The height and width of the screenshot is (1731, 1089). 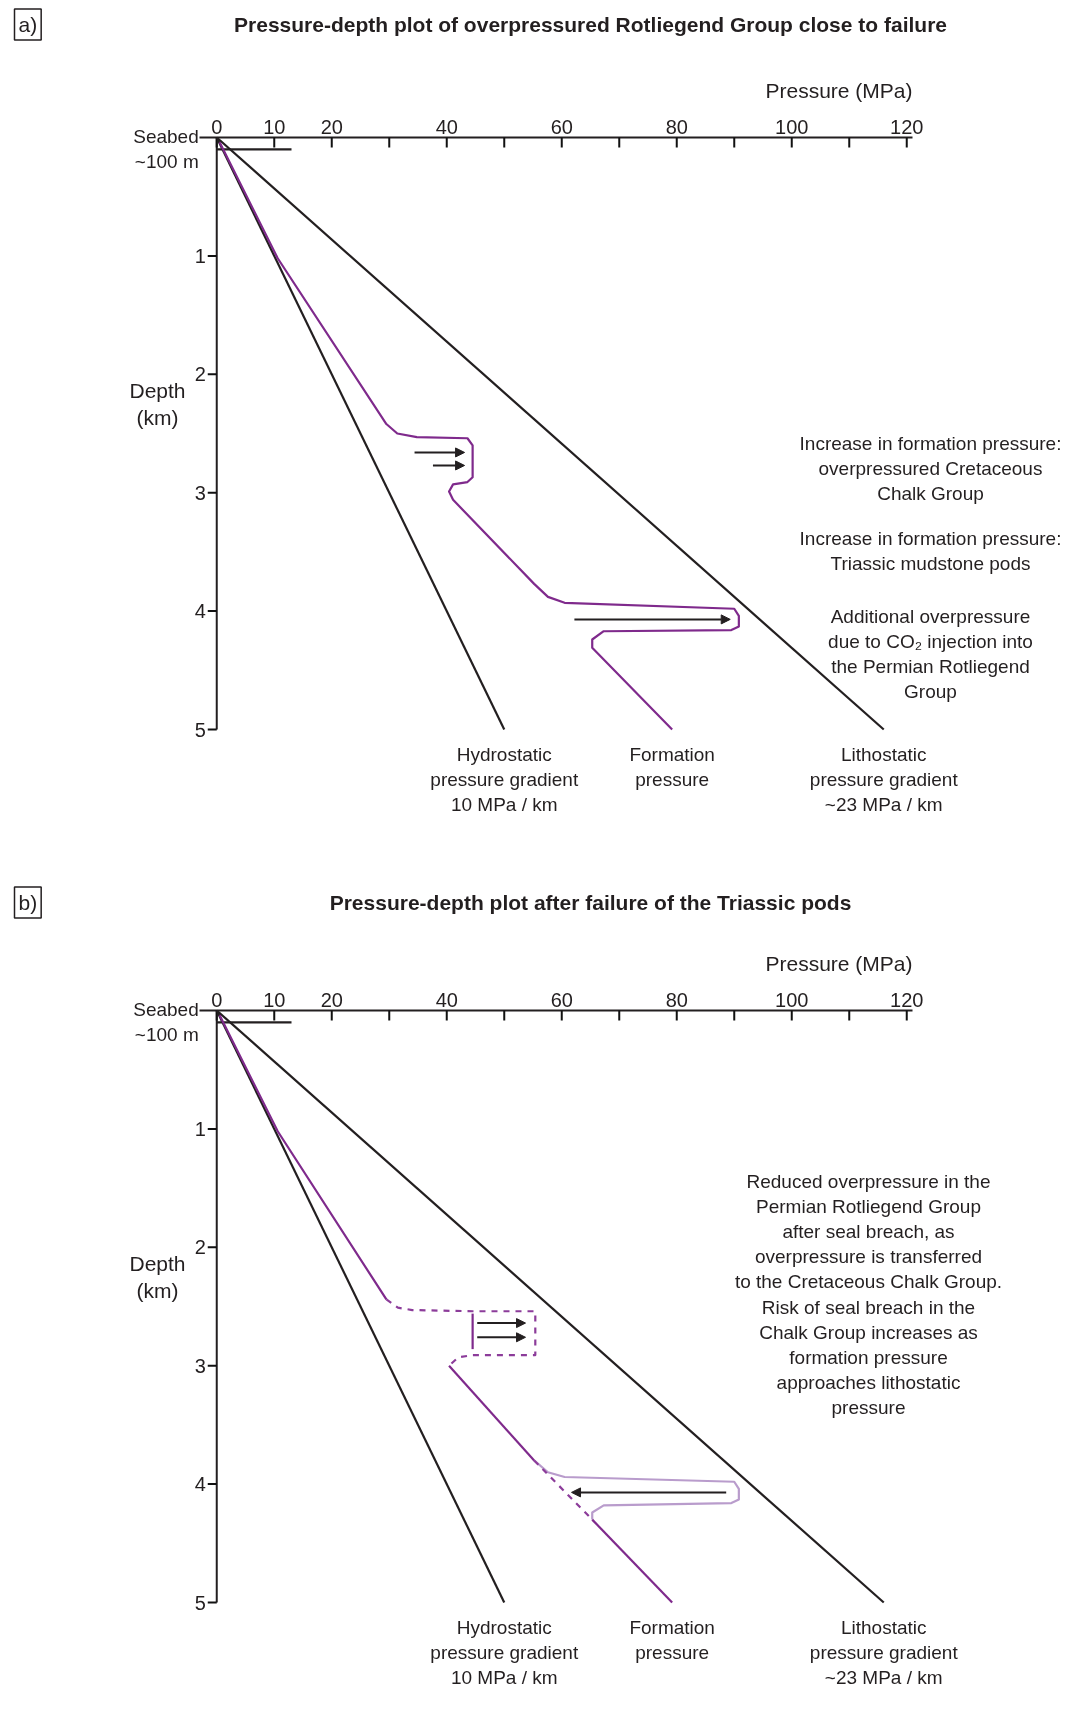 What do you see at coordinates (930, 468) in the screenshot?
I see `annotation: Increase in formation pressure: overpressured Cretaceous Chalk Group` at bounding box center [930, 468].